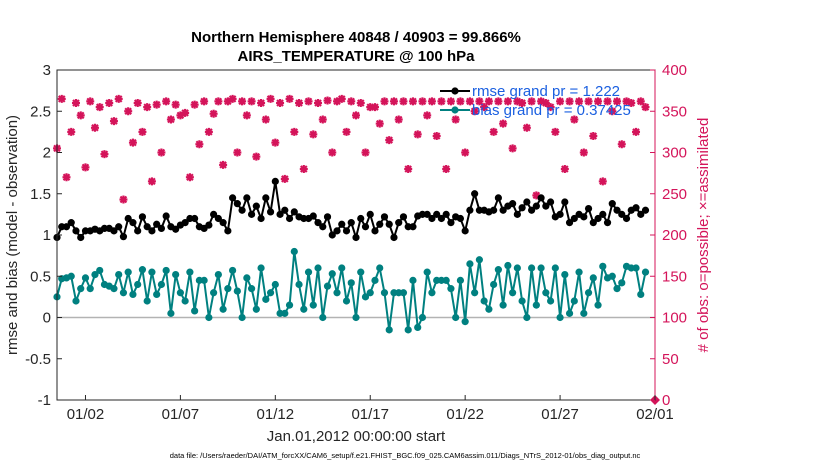  Describe the element at coordinates (674, 235) in the screenshot. I see `y2-tick-label: 200` at that location.